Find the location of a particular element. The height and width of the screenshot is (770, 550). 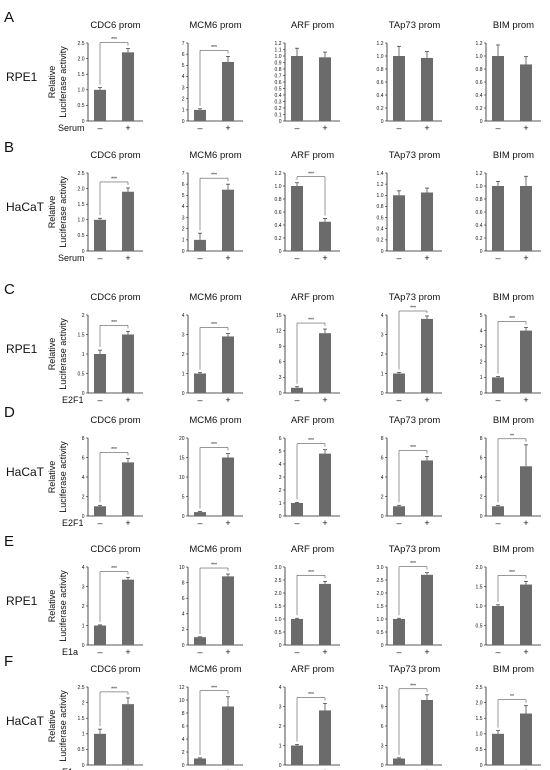

y-tick-label: 15 is located at coordinates (279, 316).